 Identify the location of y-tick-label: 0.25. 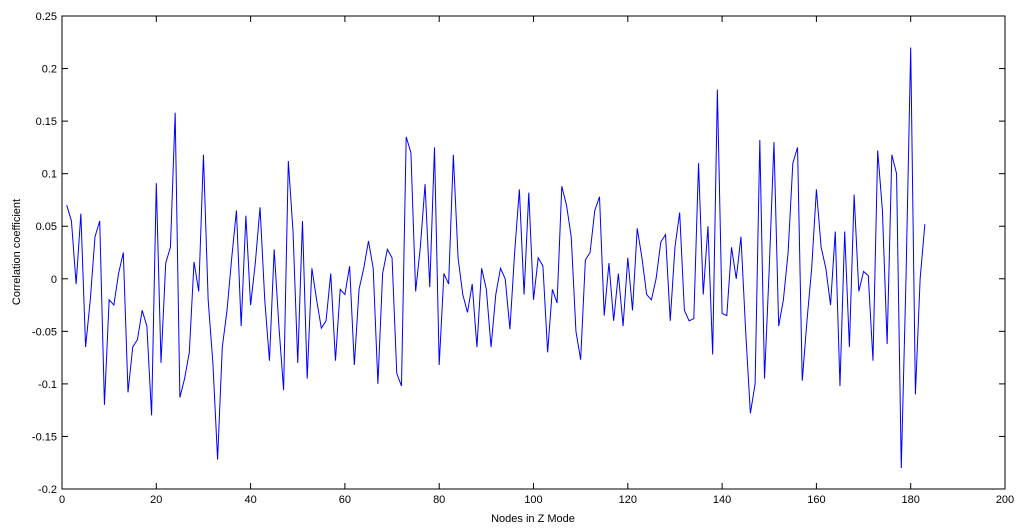
(46, 17).